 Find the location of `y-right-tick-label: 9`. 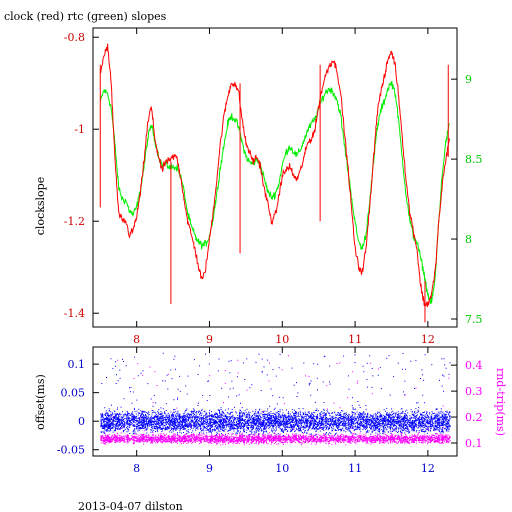

y-right-tick-label: 9 is located at coordinates (468, 79).